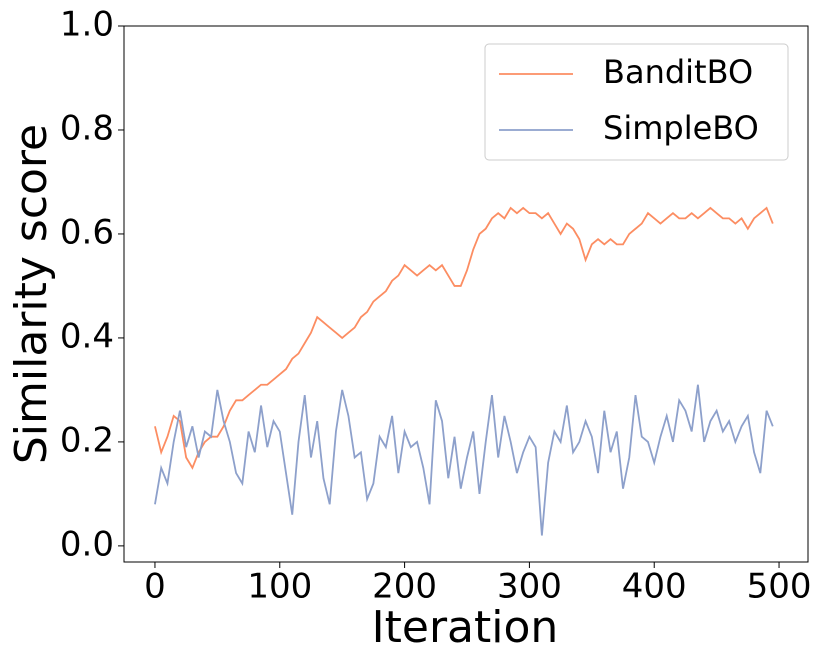 Image resolution: width=830 pixels, height=668 pixels. I want to click on y-tick-label: 0.2, so click(87, 440).